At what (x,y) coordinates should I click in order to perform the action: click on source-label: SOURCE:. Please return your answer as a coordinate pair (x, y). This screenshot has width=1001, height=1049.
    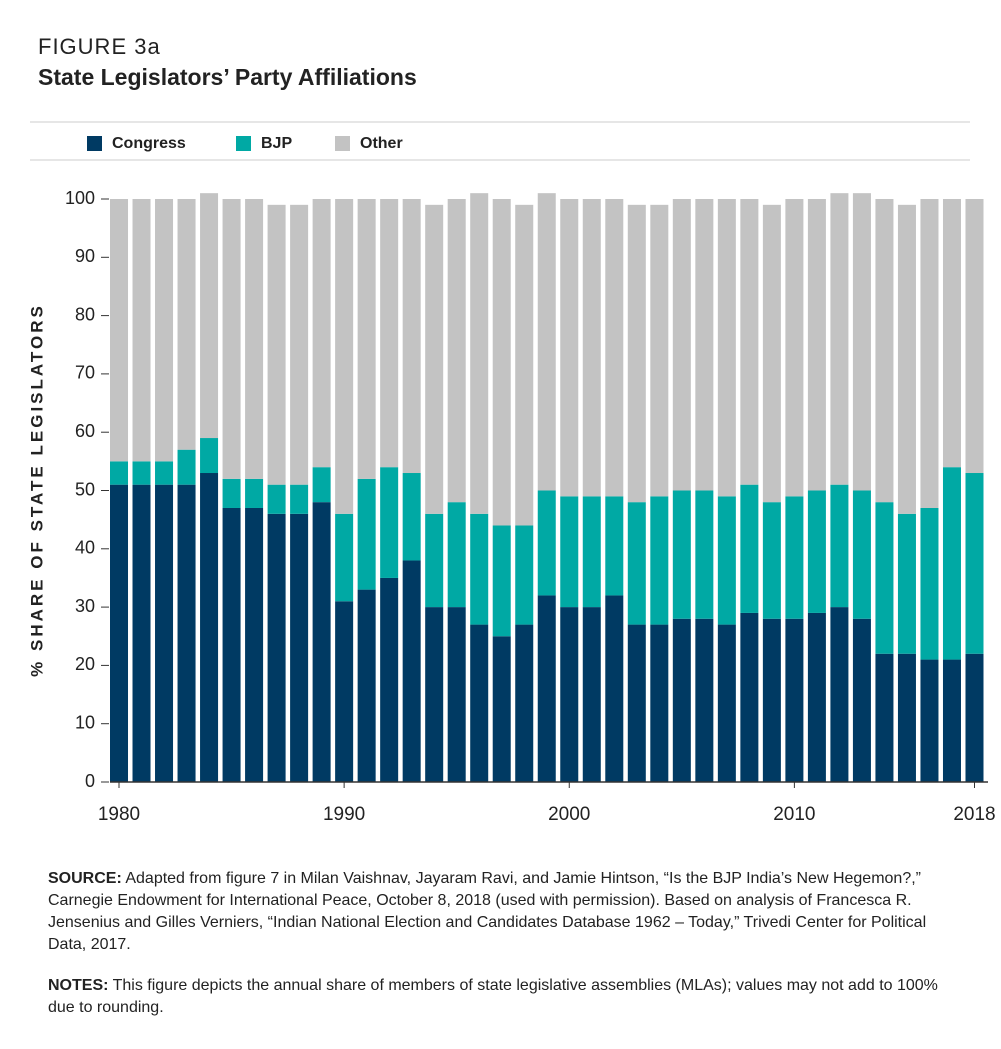
    Looking at the image, I should click on (85, 878).